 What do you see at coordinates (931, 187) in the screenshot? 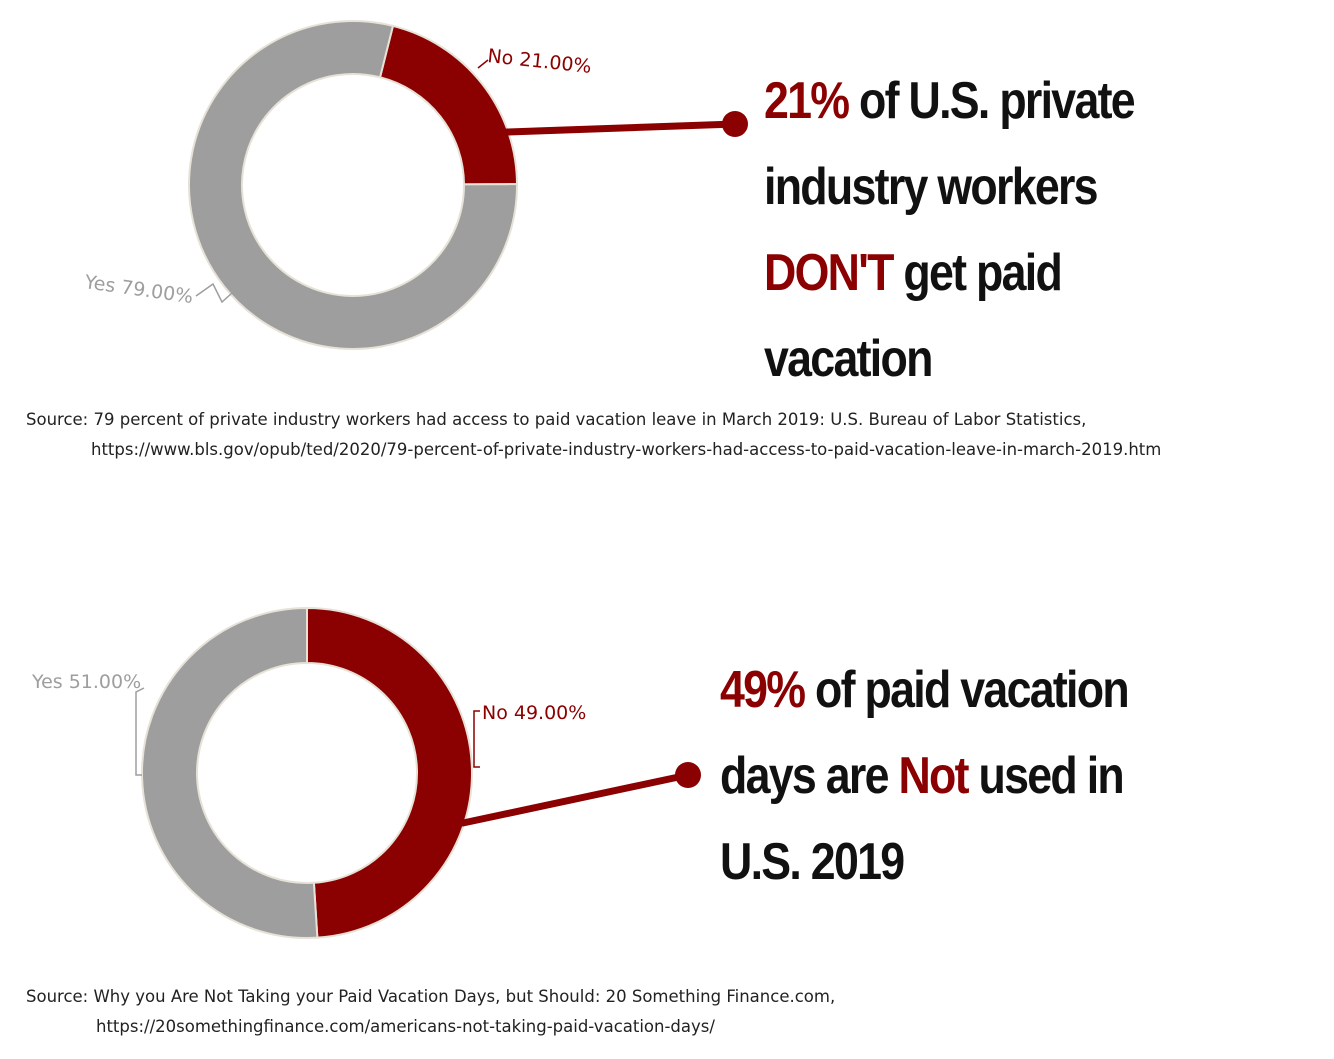
I see `headline-1-line2: industry workers` at bounding box center [931, 187].